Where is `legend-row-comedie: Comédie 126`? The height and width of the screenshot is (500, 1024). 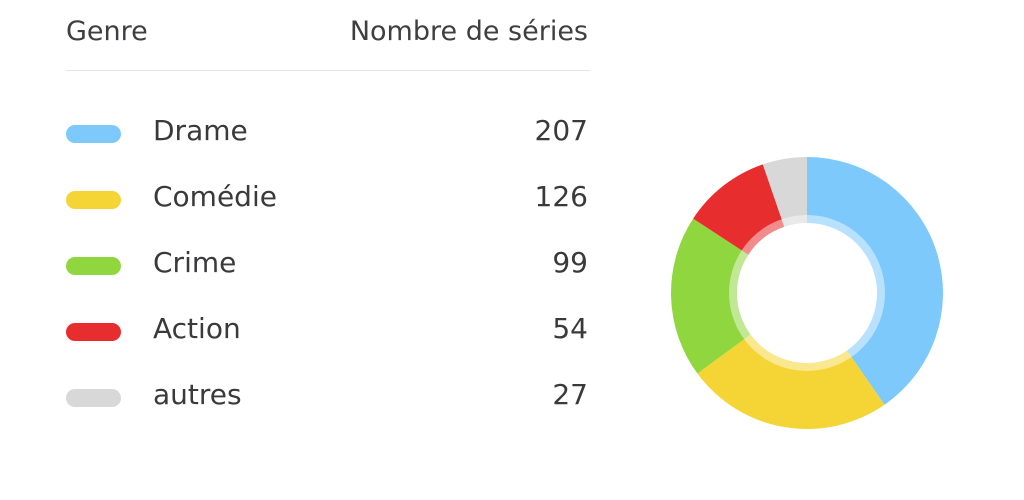 legend-row-comedie: Comédie 126 is located at coordinates (328, 199).